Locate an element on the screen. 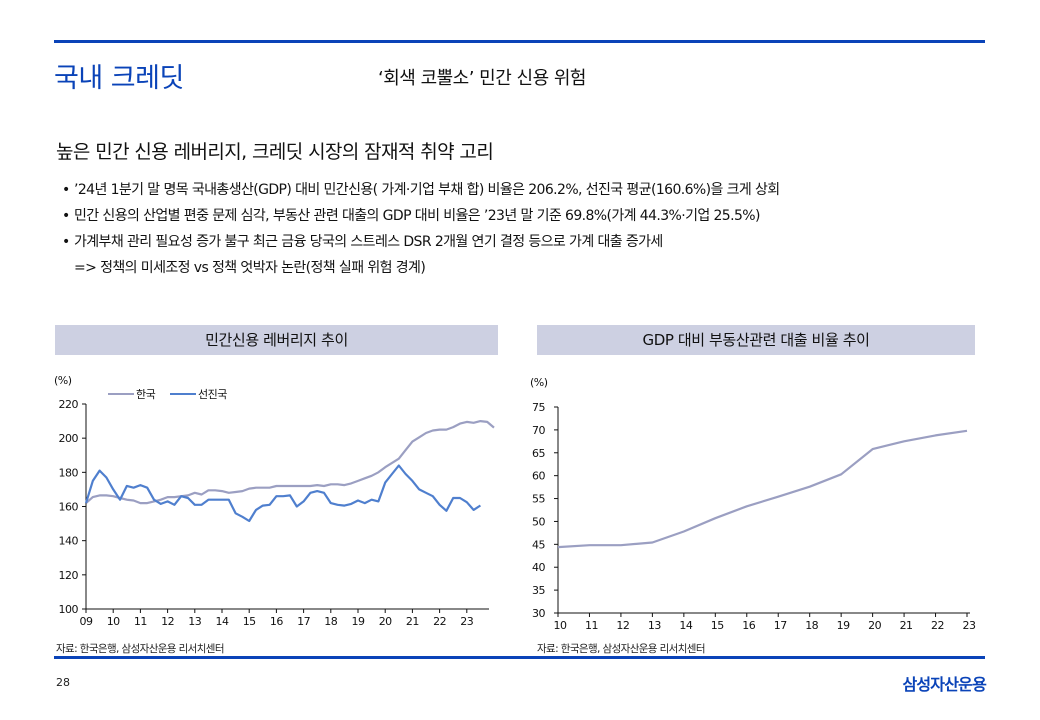 Image resolution: width=1040 pixels, height=720 pixels. y-tick-label: 180 is located at coordinates (69, 472).